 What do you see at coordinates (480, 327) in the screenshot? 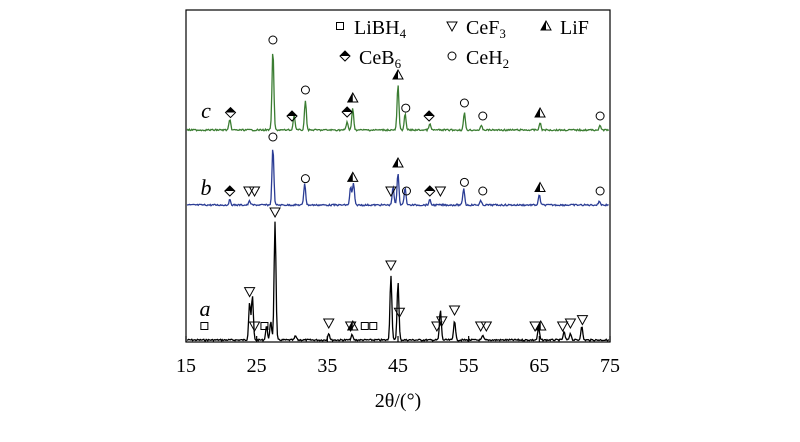
I see `series-a-marker-15-shape` at bounding box center [480, 327].